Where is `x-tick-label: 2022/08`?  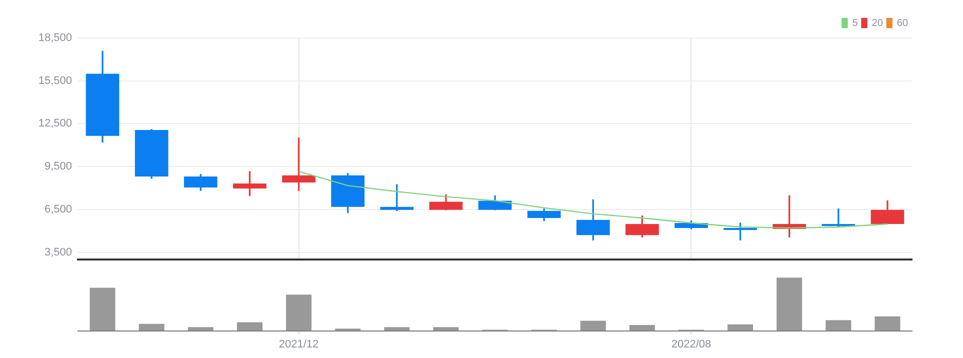
x-tick-label: 2022/08 is located at coordinates (691, 344).